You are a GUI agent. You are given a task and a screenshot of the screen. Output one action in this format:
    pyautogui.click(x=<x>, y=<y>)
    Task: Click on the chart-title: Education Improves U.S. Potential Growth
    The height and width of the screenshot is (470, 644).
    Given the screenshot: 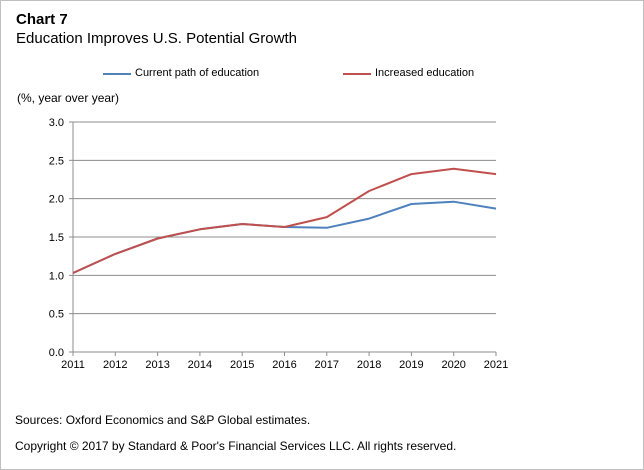 What is the action you would take?
    pyautogui.click(x=156, y=38)
    